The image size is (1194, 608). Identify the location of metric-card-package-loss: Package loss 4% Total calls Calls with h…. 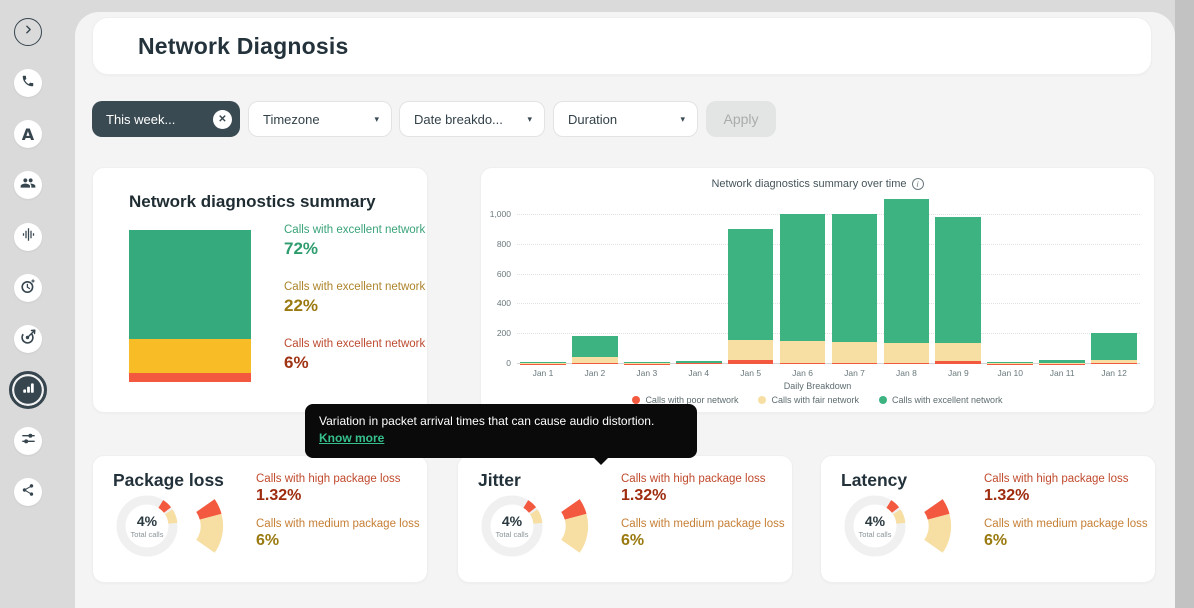
(260, 519).